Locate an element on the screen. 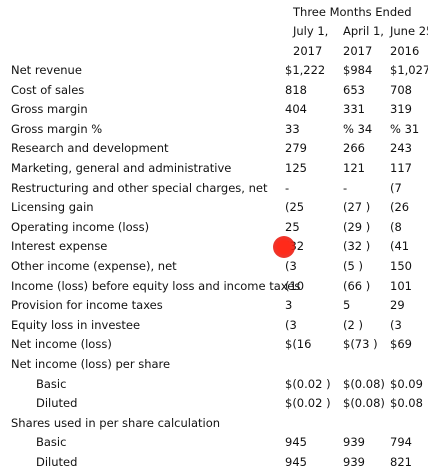  column-header: June 25, is located at coordinates (409, 31).